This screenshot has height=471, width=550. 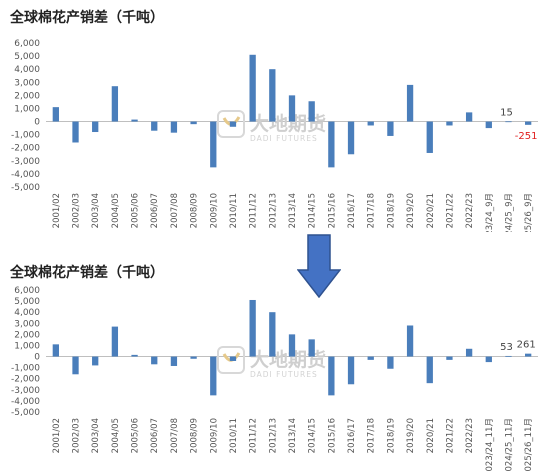 I want to click on watermark-text: 大地期货, so click(x=288, y=123).